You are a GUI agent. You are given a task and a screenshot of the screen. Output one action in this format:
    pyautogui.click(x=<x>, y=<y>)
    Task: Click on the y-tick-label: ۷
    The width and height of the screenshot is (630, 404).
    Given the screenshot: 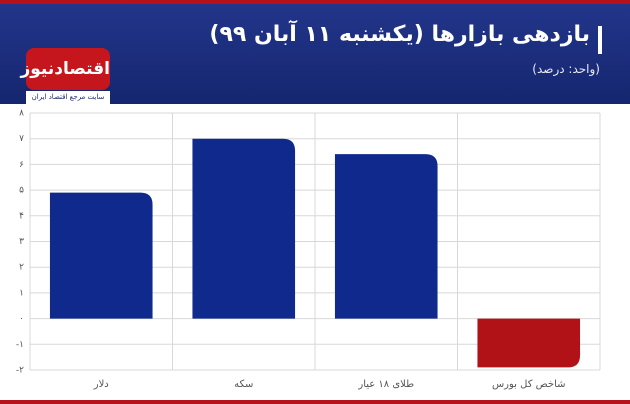 What is the action you would take?
    pyautogui.click(x=21, y=139)
    